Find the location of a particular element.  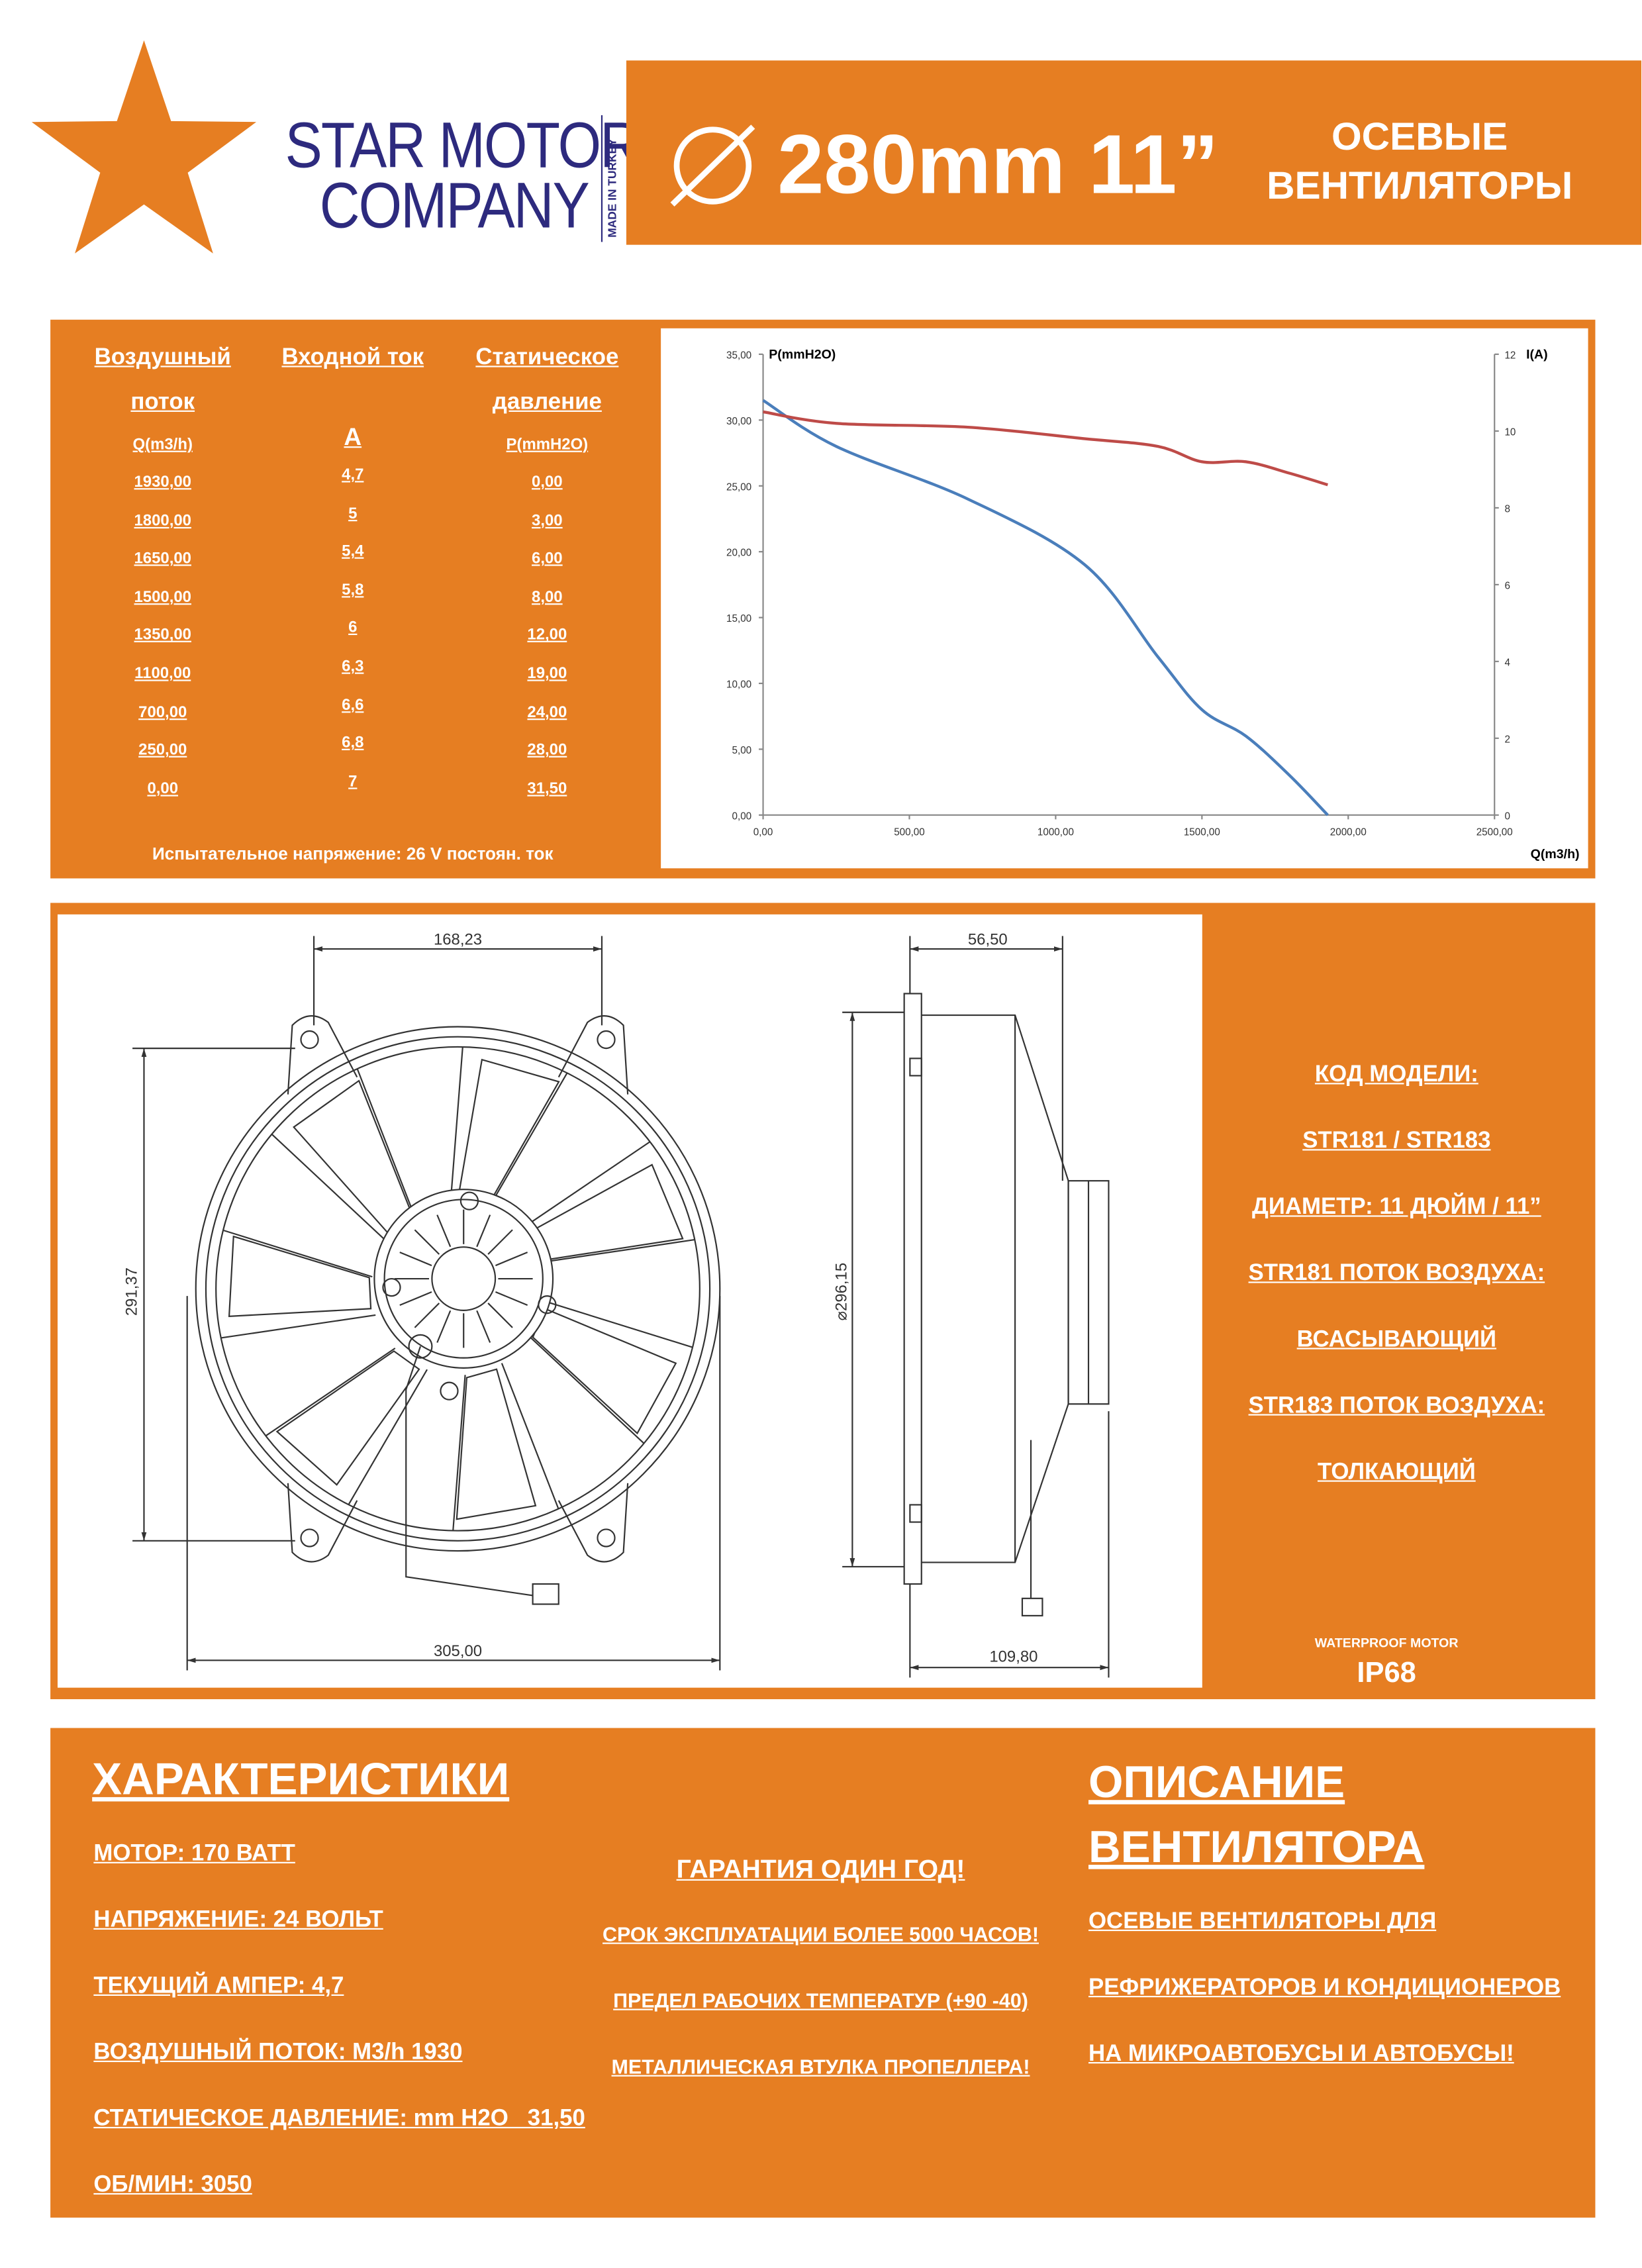

table-cell: 6,00 is located at coordinates (547, 559).